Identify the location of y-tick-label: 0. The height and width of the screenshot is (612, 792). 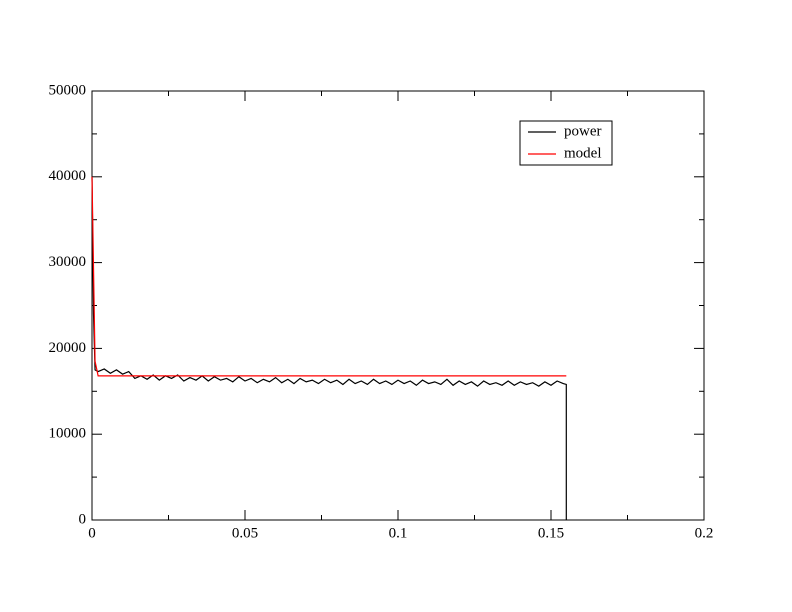
(83, 519).